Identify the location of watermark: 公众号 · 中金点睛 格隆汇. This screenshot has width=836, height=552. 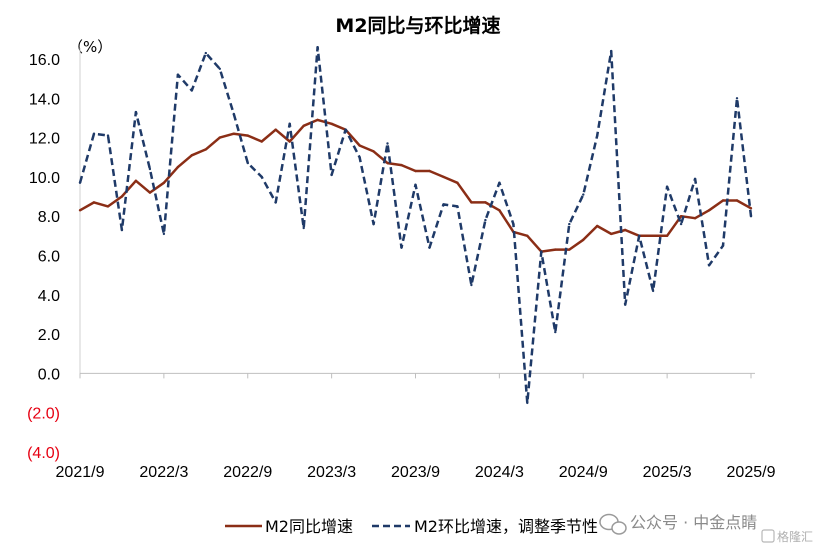
(706, 528).